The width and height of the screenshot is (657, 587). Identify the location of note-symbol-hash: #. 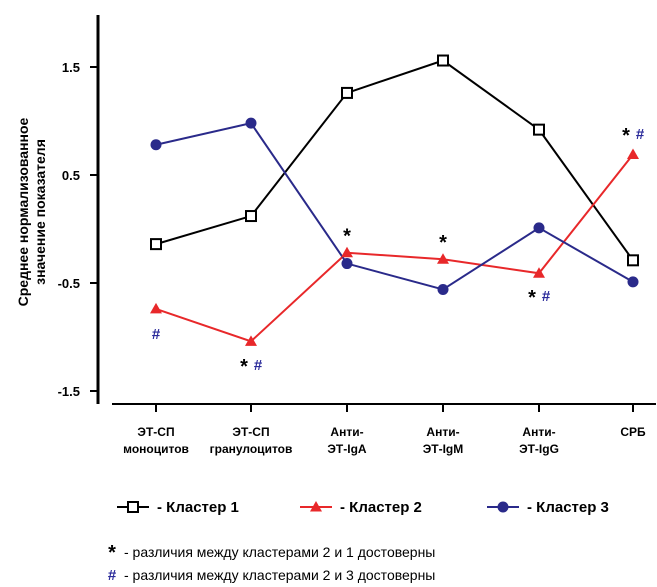
(112, 575).